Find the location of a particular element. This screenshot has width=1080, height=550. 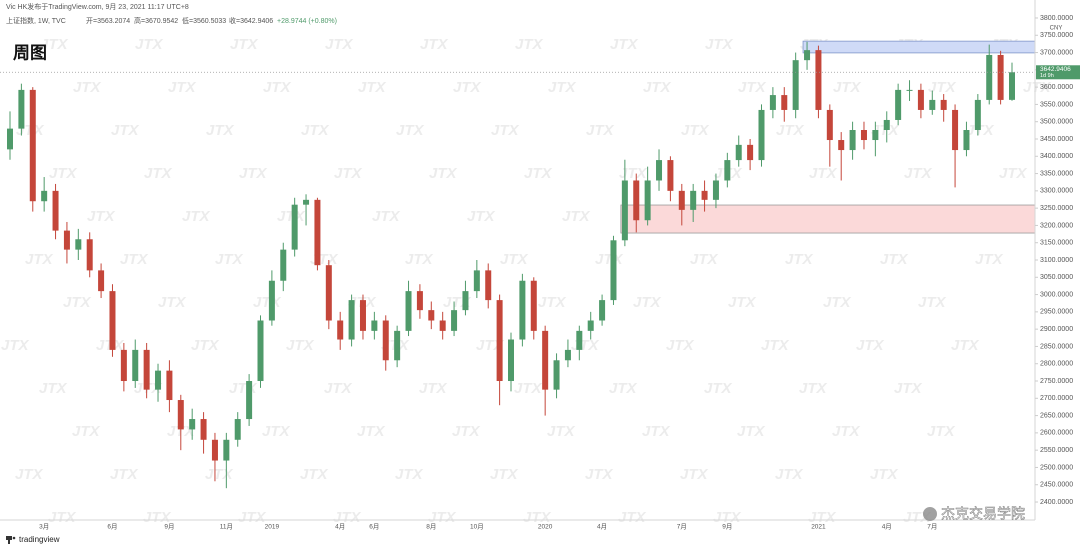

logo-part is located at coordinates (9, 540).